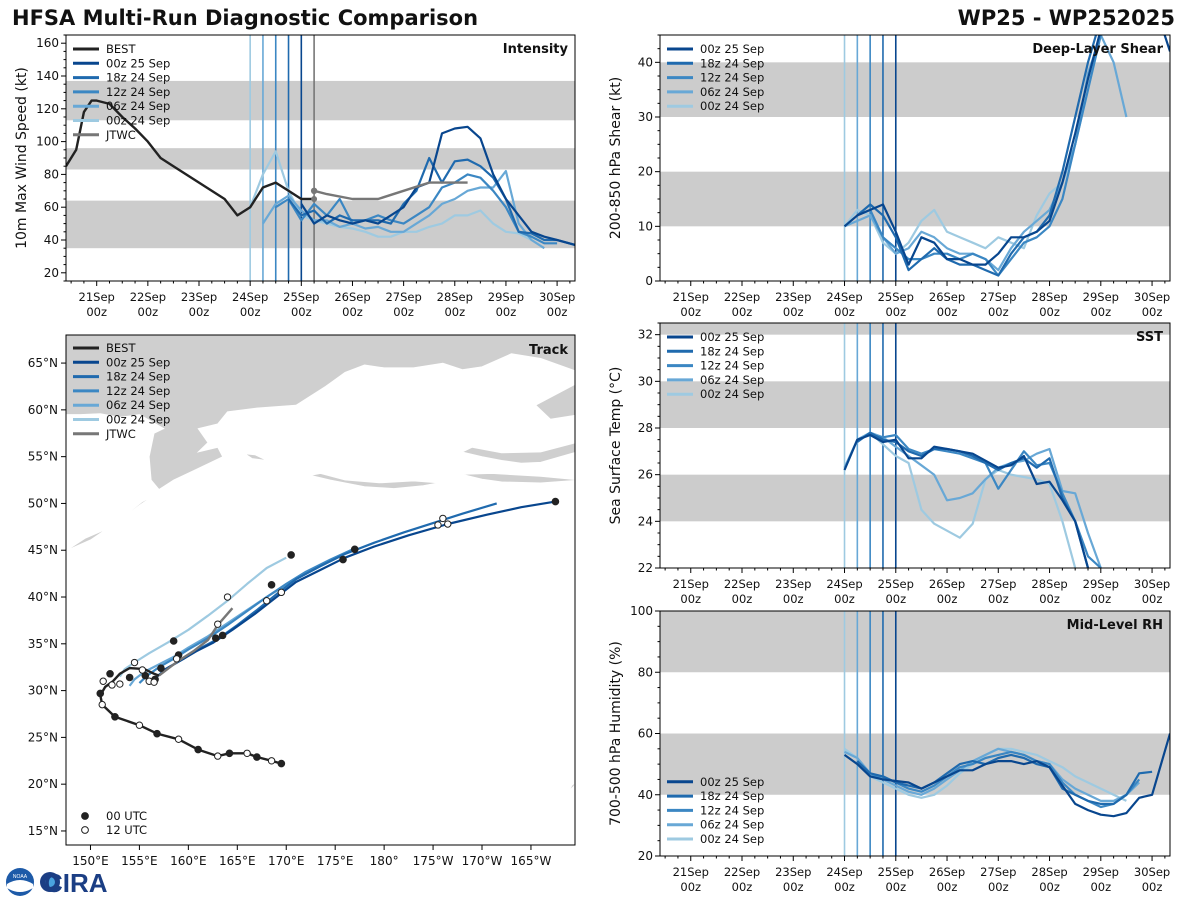 Image resolution: width=1200 pixels, height=900 pixels. I want to click on intensity-panel-title: Intensity, so click(536, 49).